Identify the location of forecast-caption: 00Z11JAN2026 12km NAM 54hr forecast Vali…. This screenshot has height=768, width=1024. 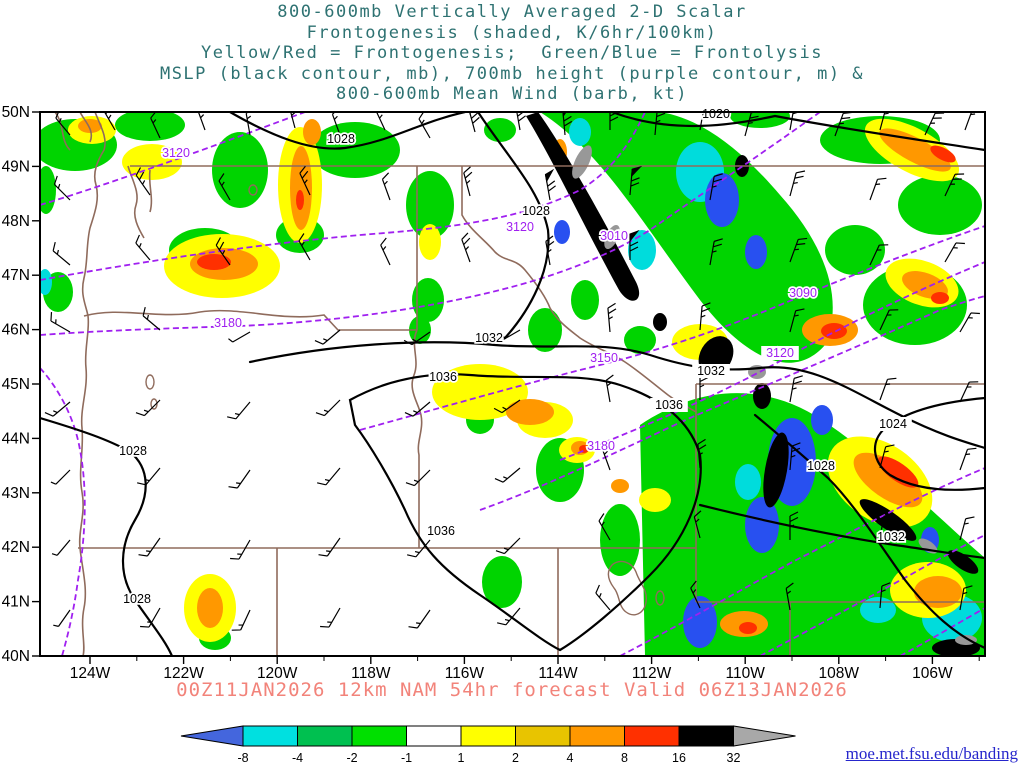
(512, 690).